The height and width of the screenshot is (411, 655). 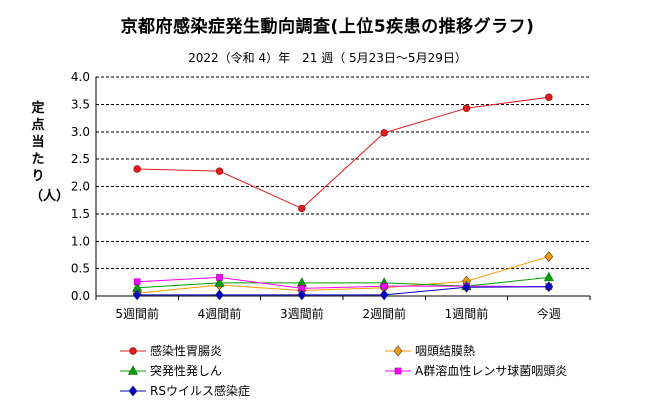 I want to click on legend-item: 突発性発しん, so click(x=171, y=370).